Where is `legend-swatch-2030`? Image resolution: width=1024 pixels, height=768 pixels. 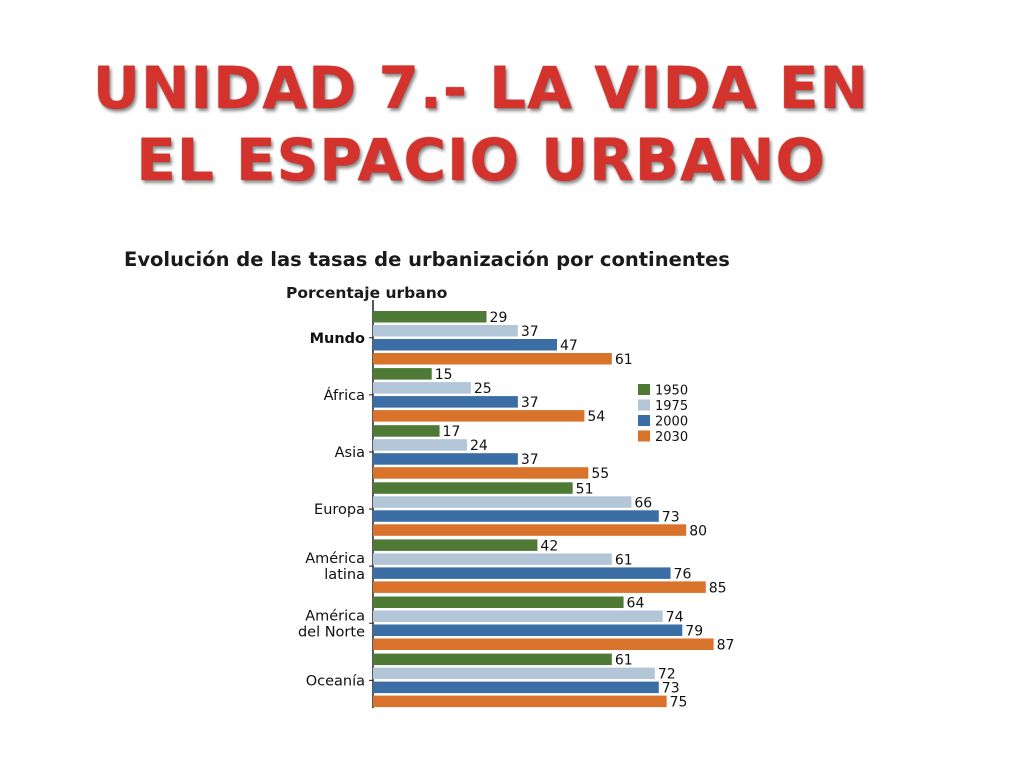 legend-swatch-2030 is located at coordinates (644, 436).